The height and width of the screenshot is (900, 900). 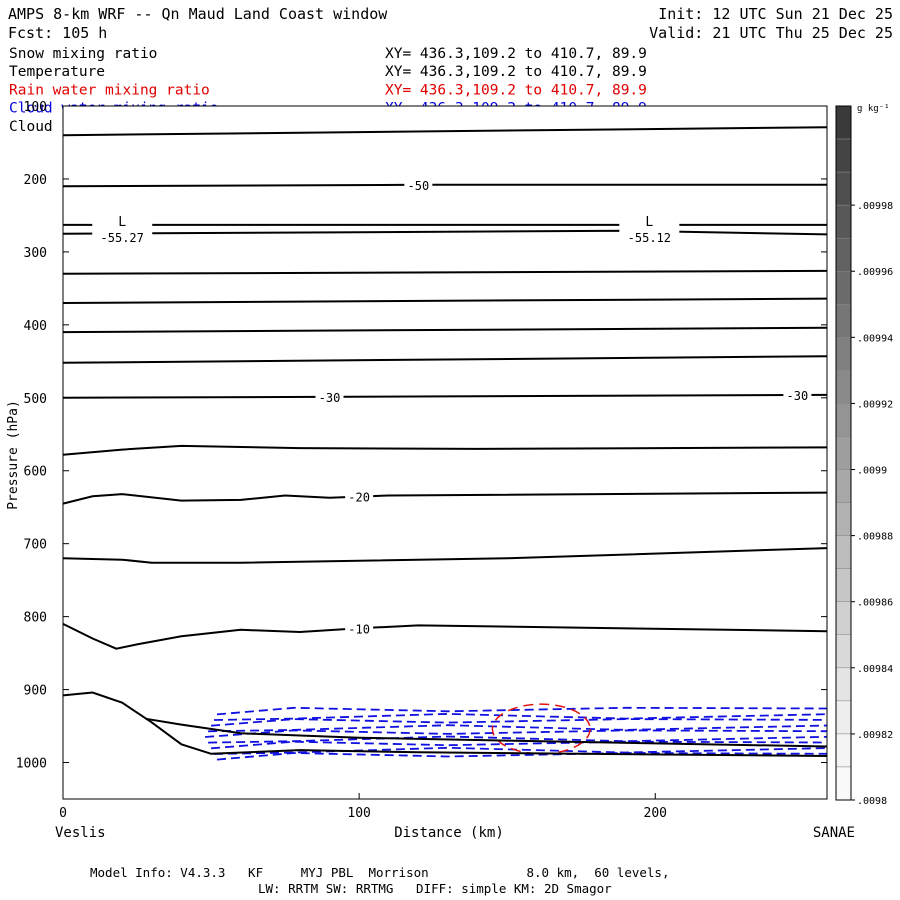 What do you see at coordinates (655, 813) in the screenshot?
I see `x-tick-label: 200` at bounding box center [655, 813].